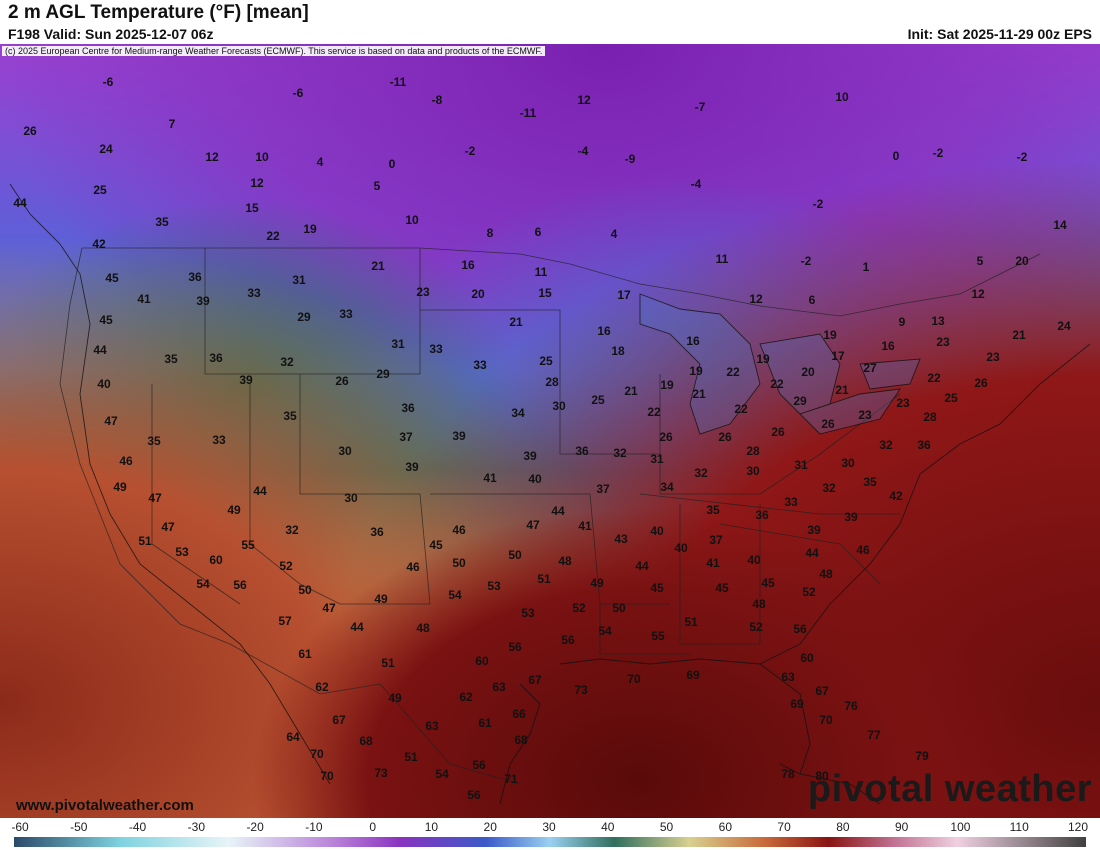 This screenshot has width=1100, height=850. I want to click on colorbar-tick: 40, so click(608, 827).